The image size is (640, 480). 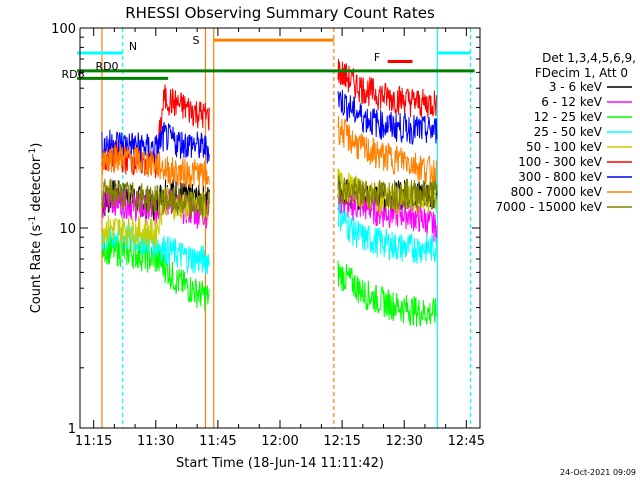 I want to click on series-12-25kev, so click(x=269, y=280).